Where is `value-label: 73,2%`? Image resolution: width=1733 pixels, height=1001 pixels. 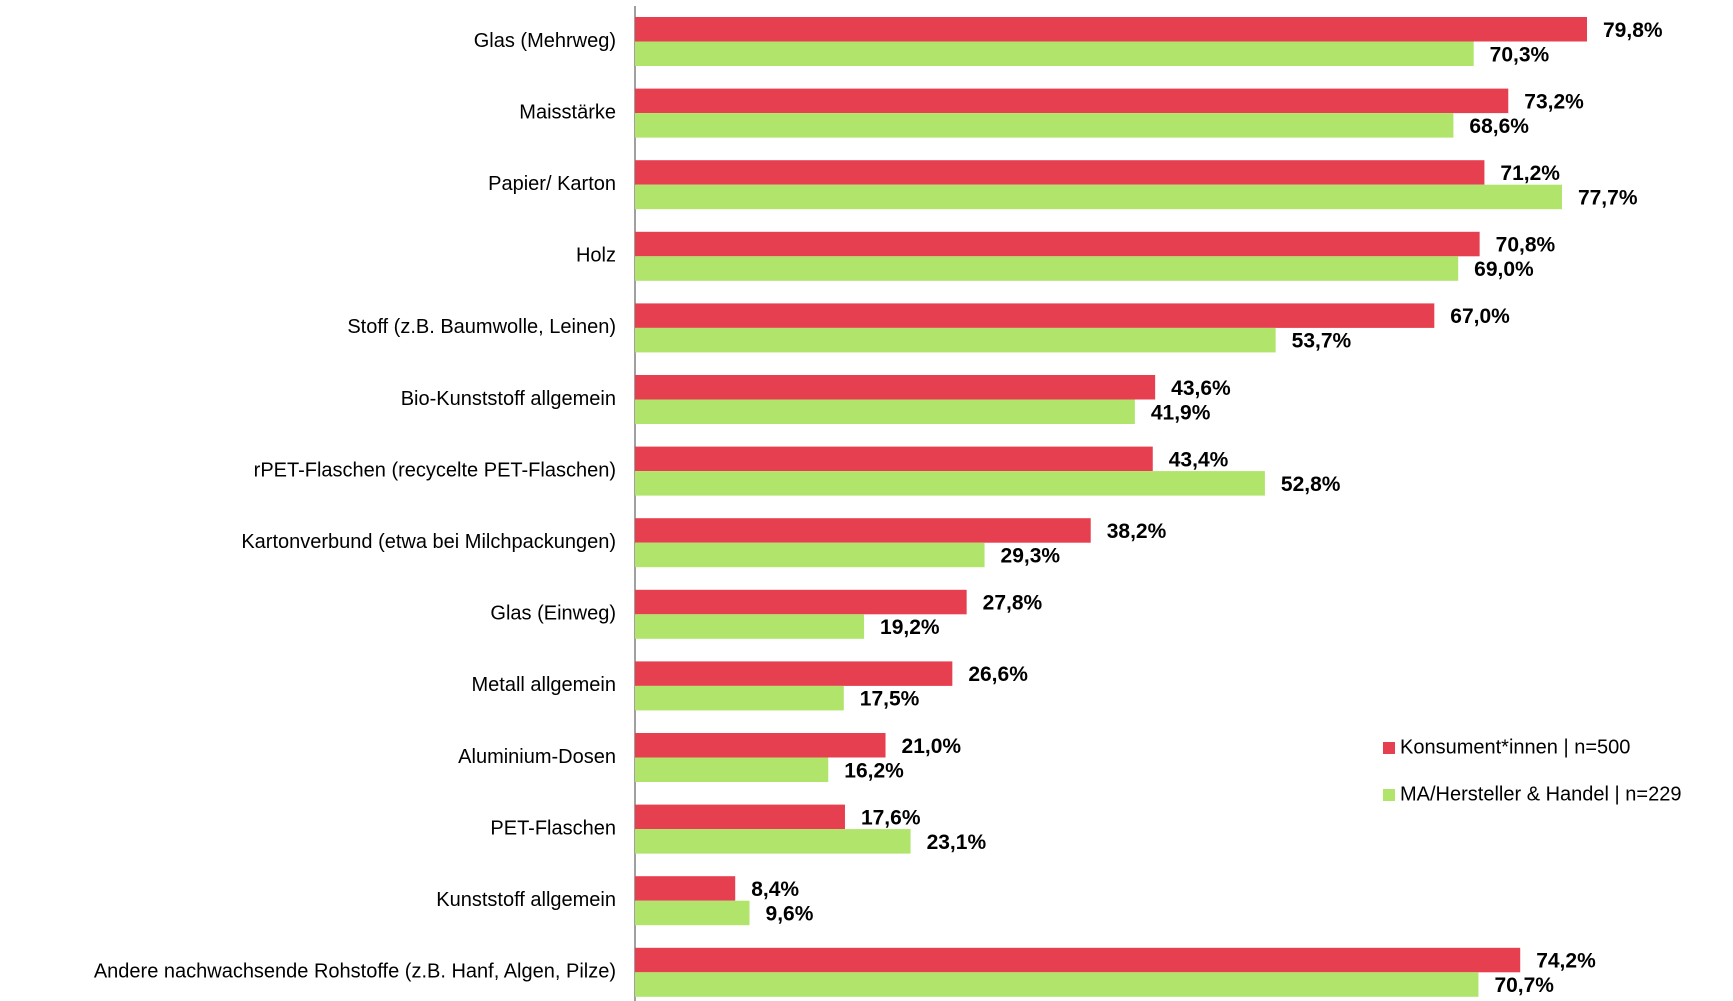 value-label: 73,2% is located at coordinates (1554, 101).